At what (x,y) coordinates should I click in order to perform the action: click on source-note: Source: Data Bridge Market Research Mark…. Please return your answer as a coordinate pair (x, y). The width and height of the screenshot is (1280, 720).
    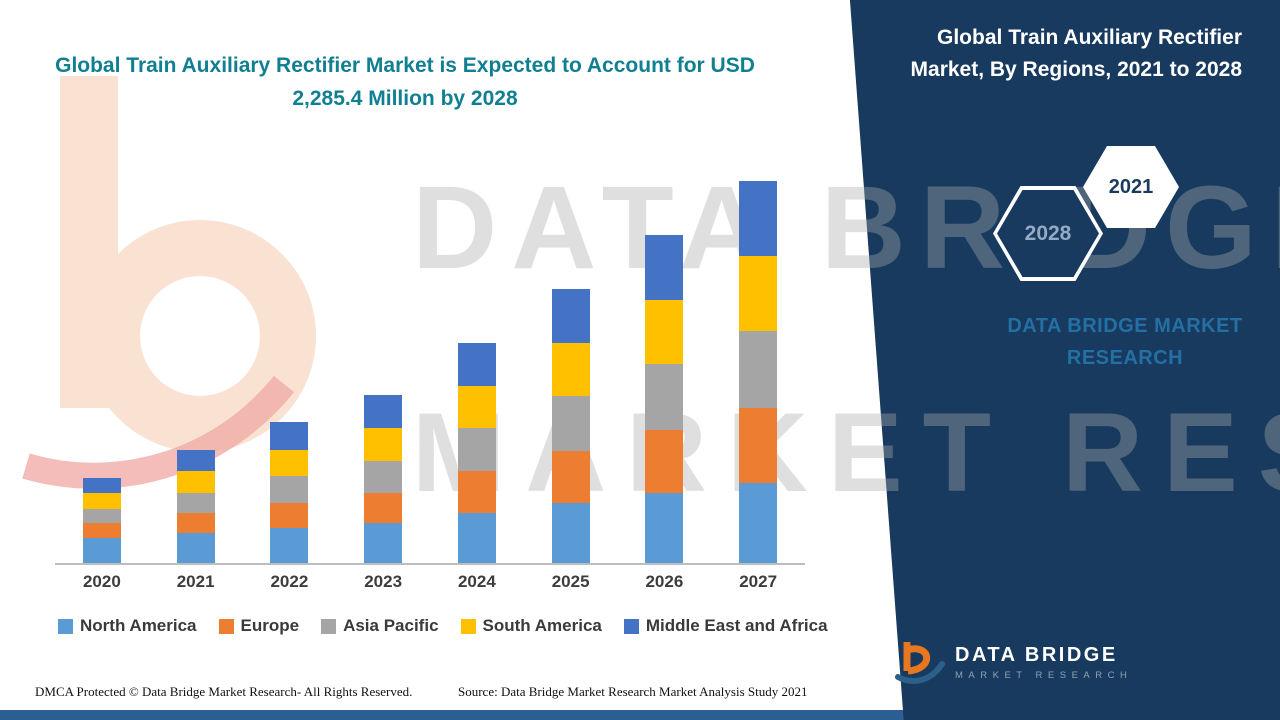
    Looking at the image, I should click on (633, 691).